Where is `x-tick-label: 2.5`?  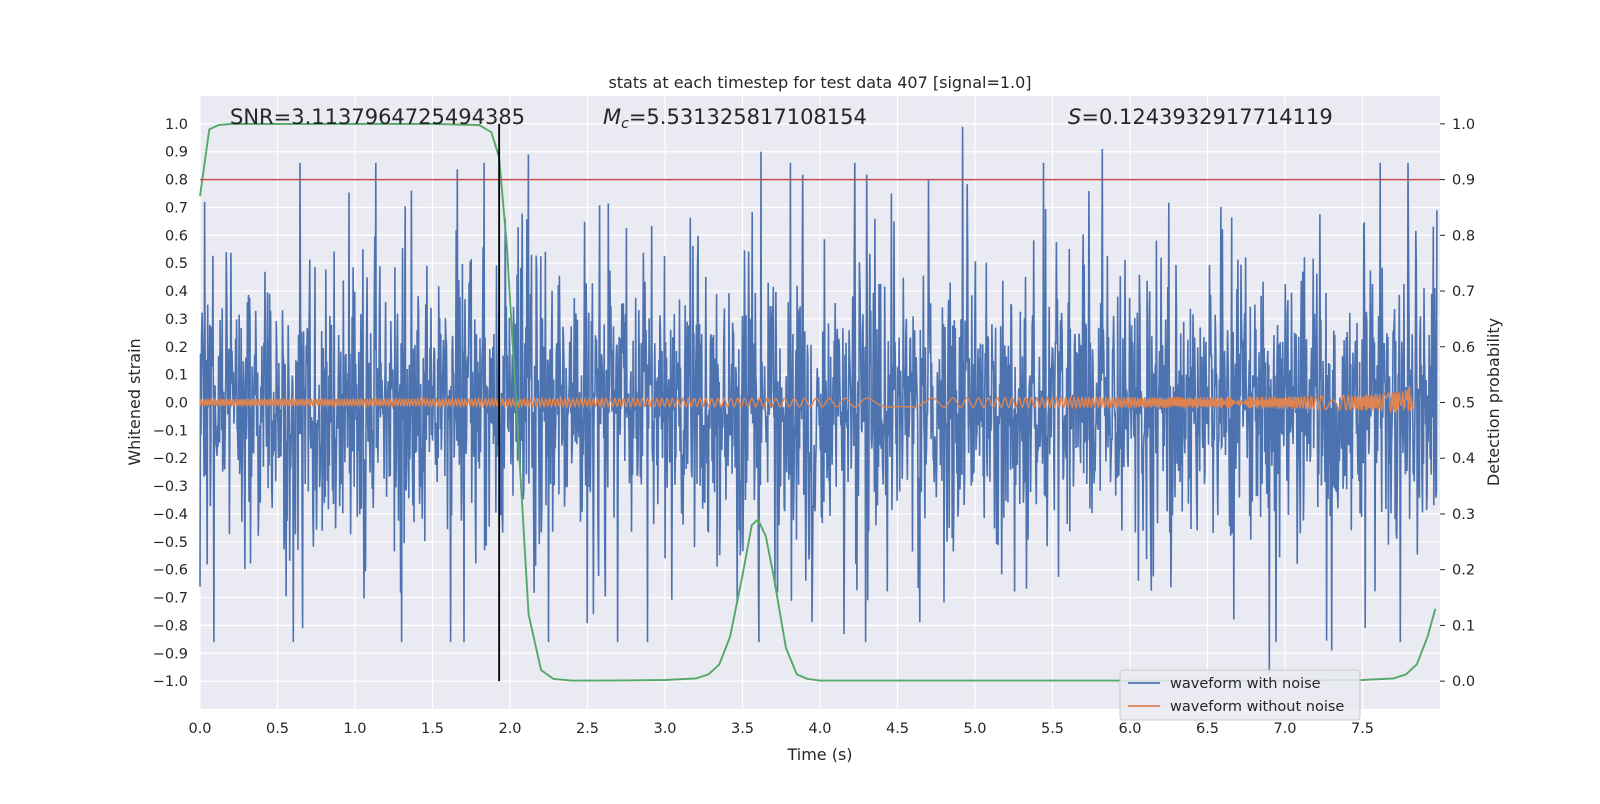 x-tick-label: 2.5 is located at coordinates (587, 729).